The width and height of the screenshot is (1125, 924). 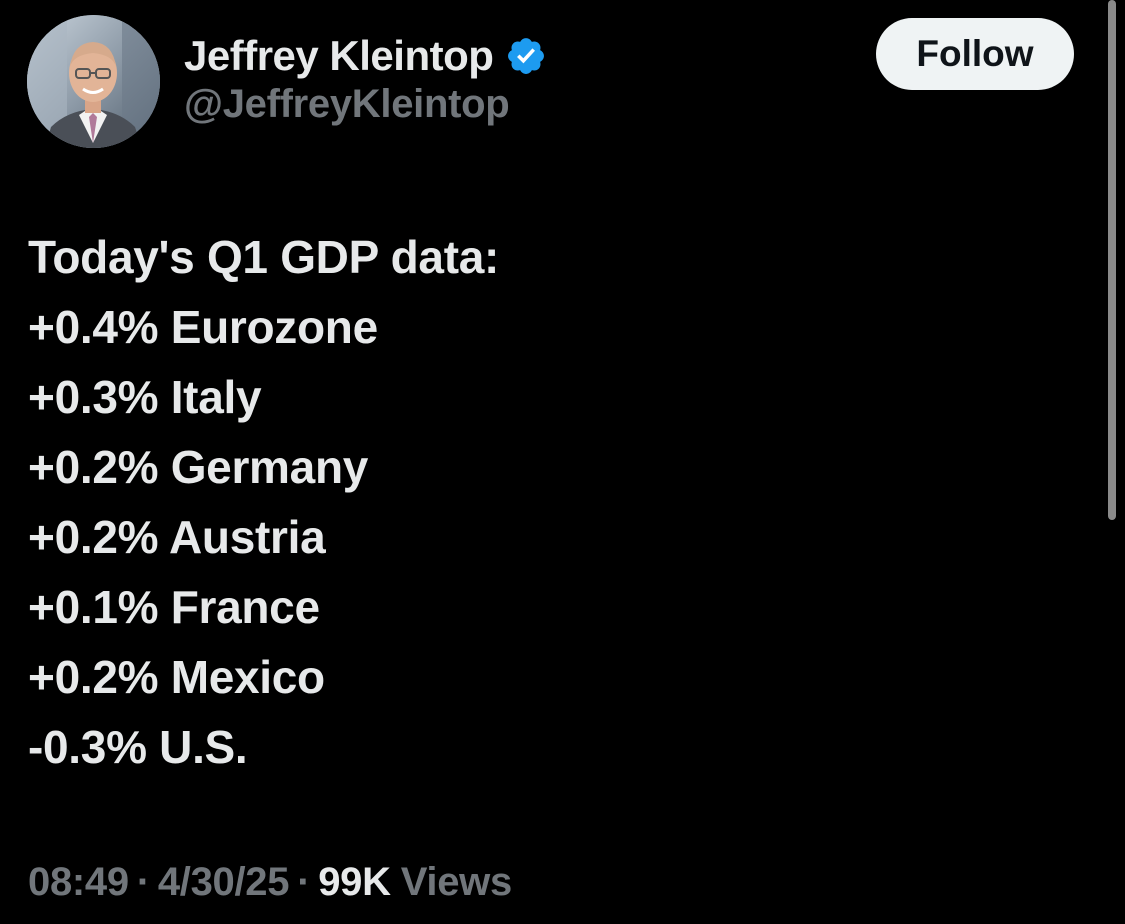 I want to click on author-name-row: Jeffrey Kleintop, so click(x=365, y=56).